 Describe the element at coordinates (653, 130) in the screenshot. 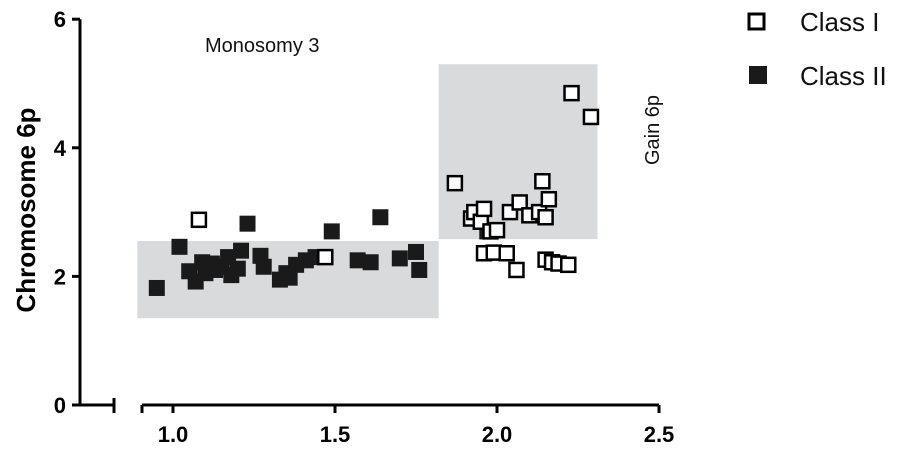

I see `annotation-gain-6p: Gain 6p` at that location.